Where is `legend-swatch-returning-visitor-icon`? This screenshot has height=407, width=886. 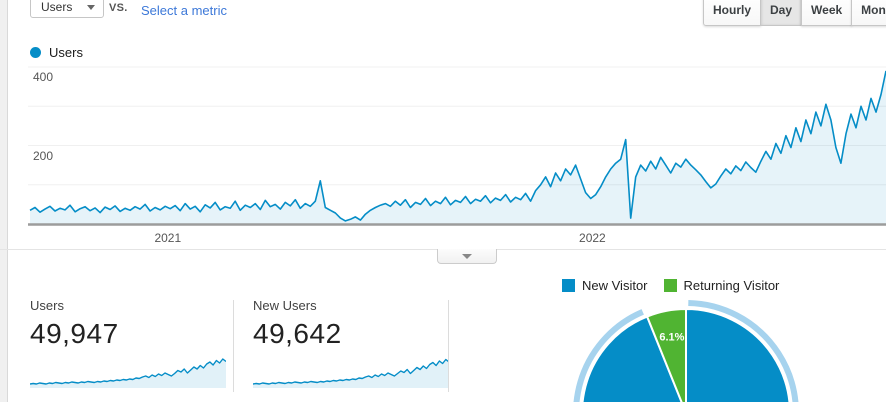 legend-swatch-returning-visitor-icon is located at coordinates (670, 285).